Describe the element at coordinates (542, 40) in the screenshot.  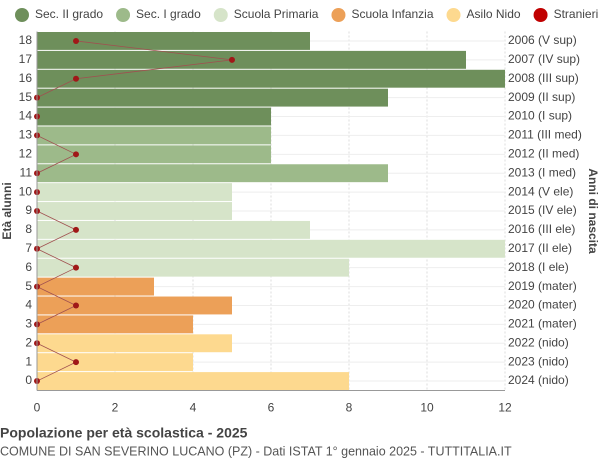
I see `y2-tick-label: 2006 (V sup)` at that location.